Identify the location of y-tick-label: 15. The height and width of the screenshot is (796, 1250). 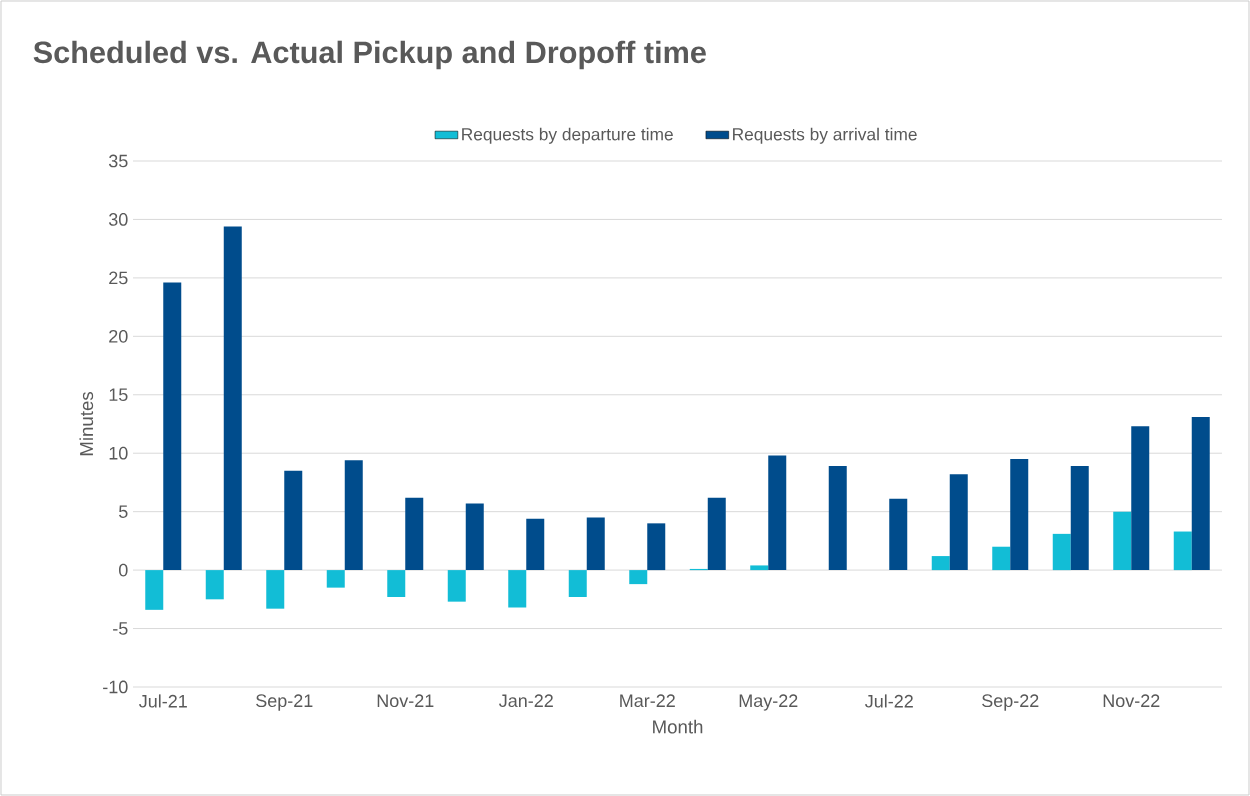
(118, 395).